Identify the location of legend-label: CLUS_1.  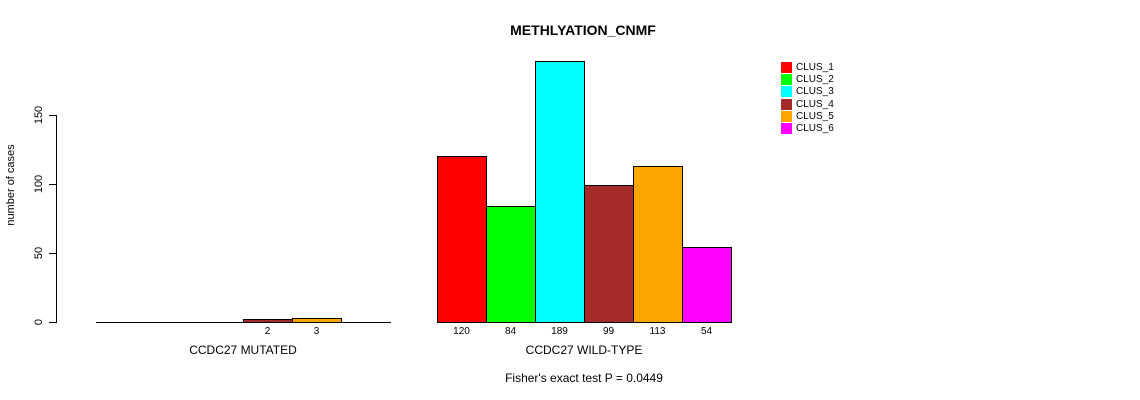
(815, 67).